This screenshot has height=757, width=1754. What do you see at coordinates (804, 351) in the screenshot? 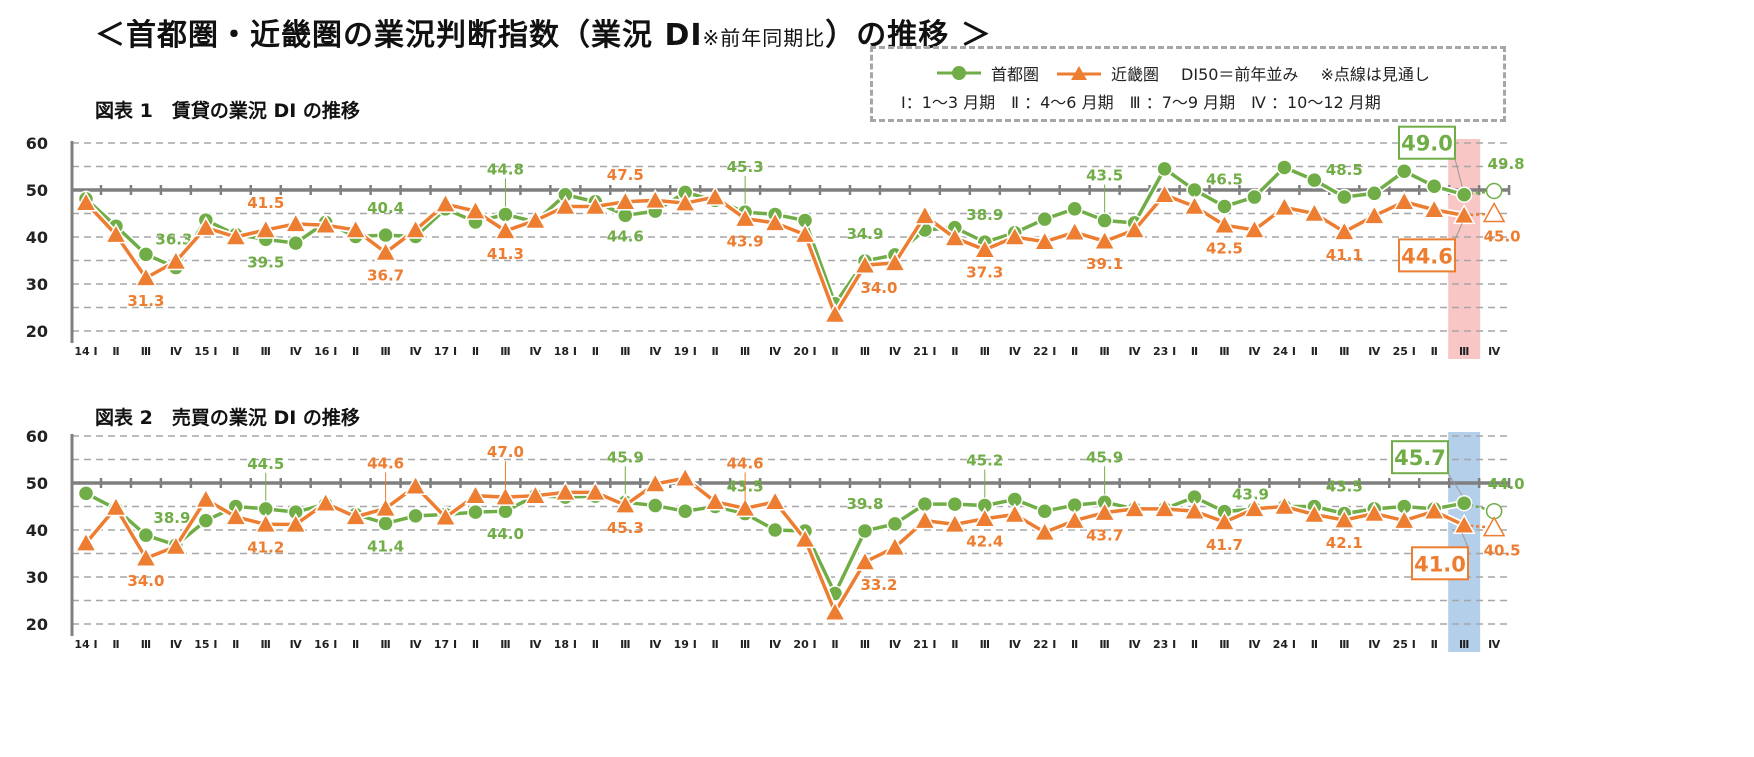
I see `x-tick-label: 20 Ⅰ` at bounding box center [804, 351].